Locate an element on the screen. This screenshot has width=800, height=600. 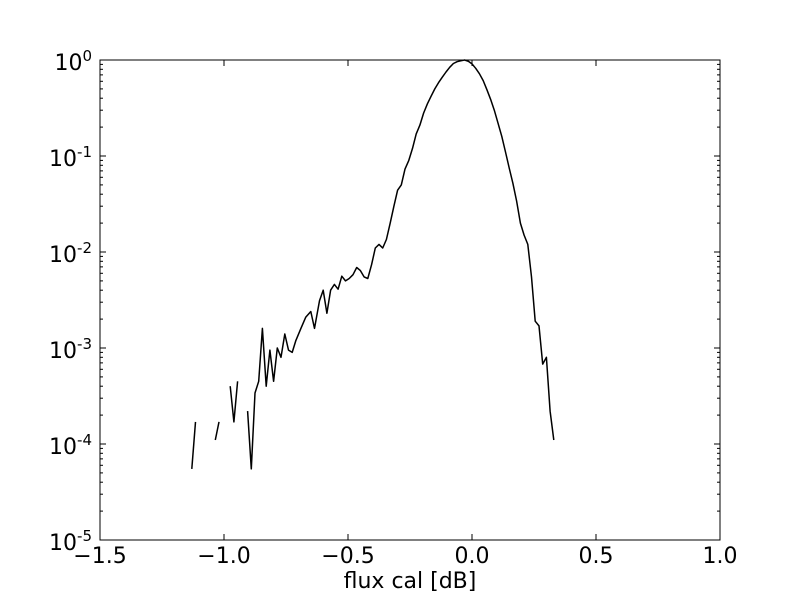
x-tick-label: −0.5 is located at coordinates (347, 556).